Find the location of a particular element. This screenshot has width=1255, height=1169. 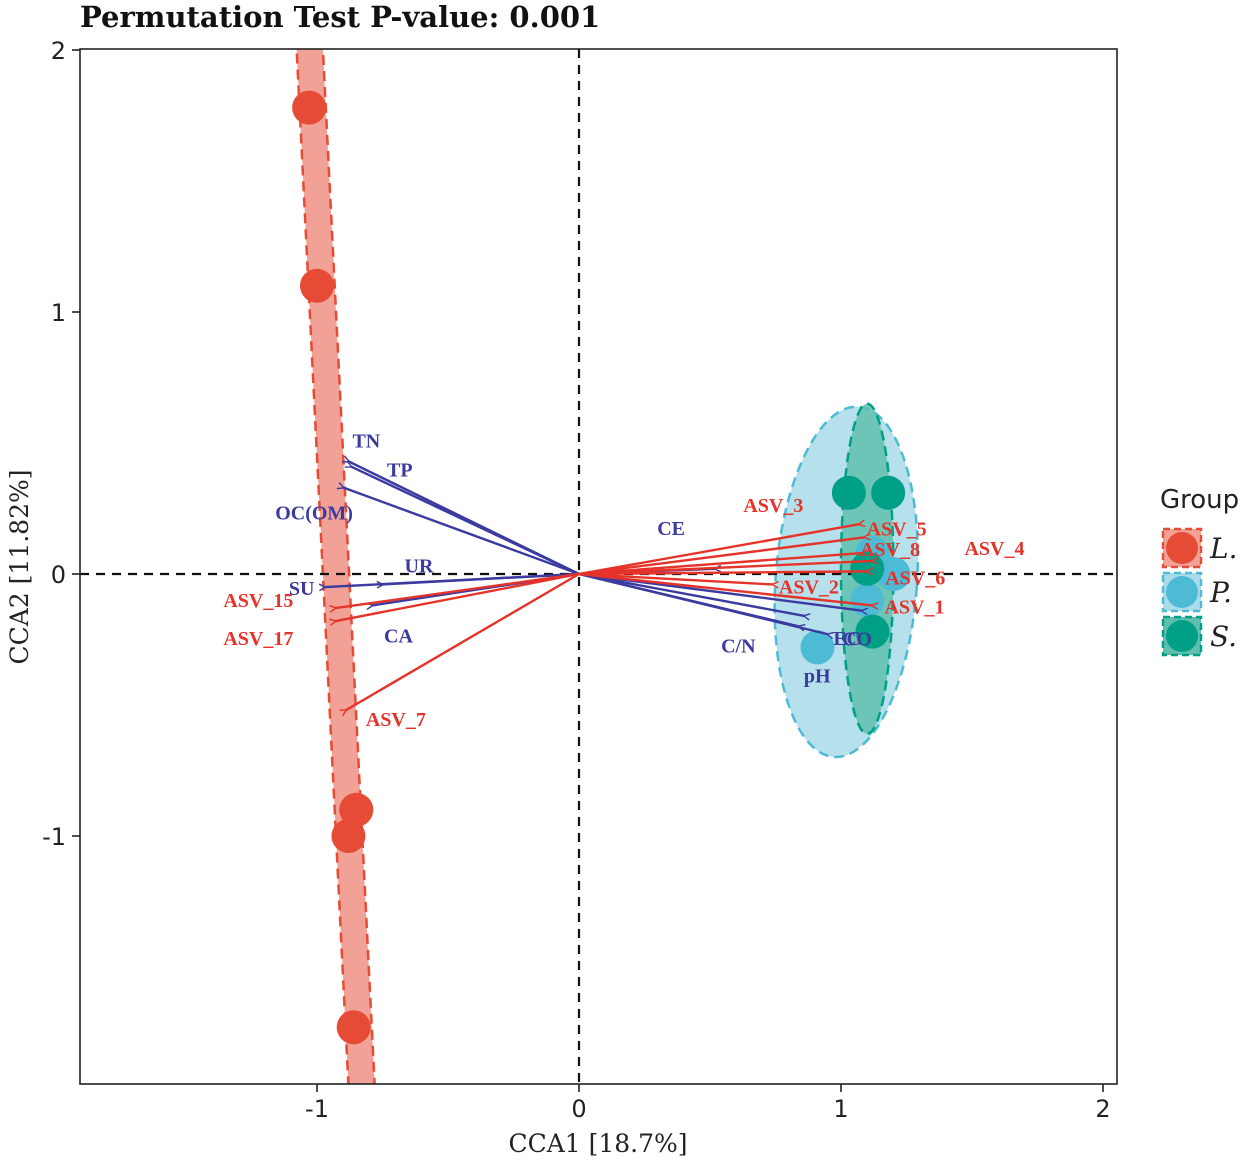

species-label-asv-2: ASV_2 is located at coordinates (809, 587).